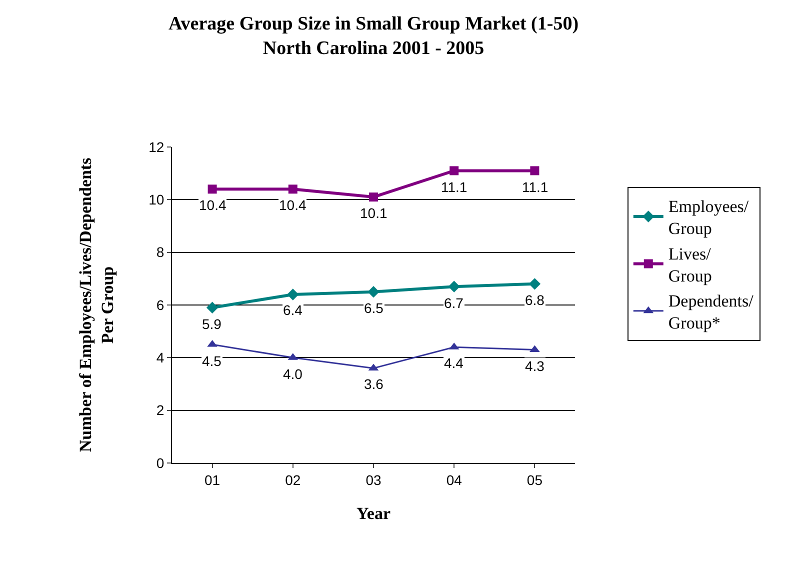  Describe the element at coordinates (454, 303) in the screenshot. I see `data-label: 6.7` at that location.